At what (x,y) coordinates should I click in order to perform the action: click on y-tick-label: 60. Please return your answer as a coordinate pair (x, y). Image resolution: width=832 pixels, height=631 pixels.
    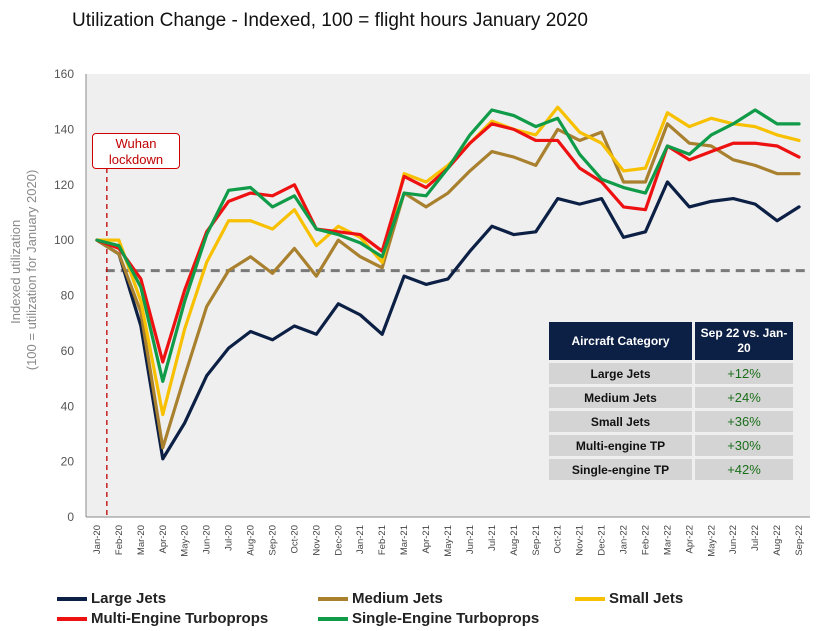
    Looking at the image, I should click on (68, 351).